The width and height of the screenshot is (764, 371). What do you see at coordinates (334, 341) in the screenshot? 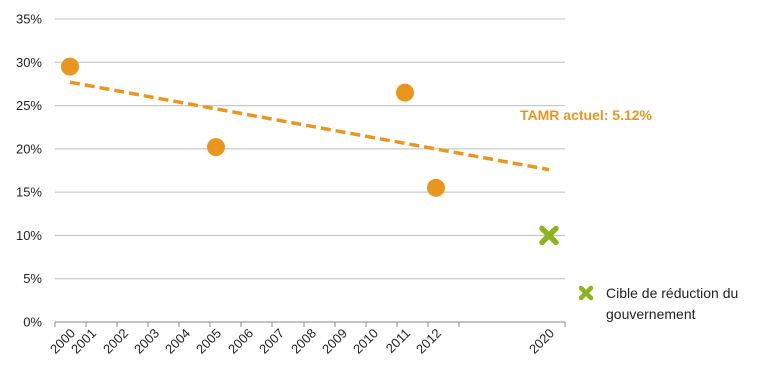
I see `x-tick-label: 2009` at bounding box center [334, 341].